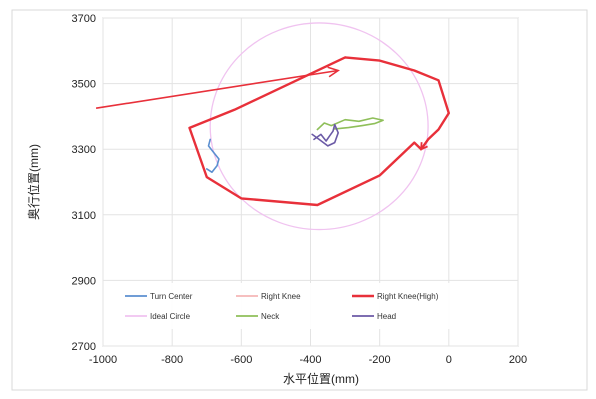 The width and height of the screenshot is (596, 399). Describe the element at coordinates (270, 316) in the screenshot. I see `legend-label-neck: Neck` at that location.